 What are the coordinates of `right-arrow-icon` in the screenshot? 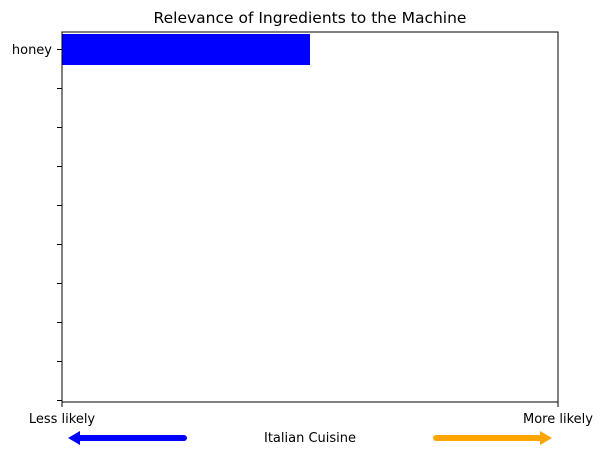 It's located at (492, 438).